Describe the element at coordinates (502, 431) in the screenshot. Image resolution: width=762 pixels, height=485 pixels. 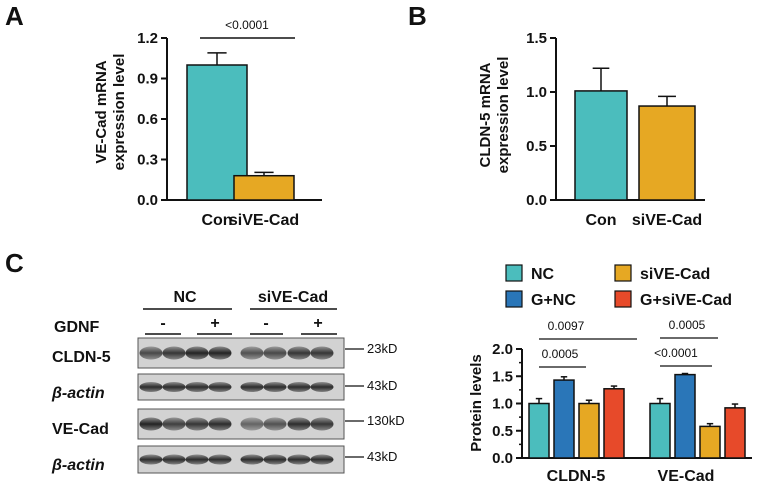
I see `chart-c-ytick-label-1: 0.5` at that location.